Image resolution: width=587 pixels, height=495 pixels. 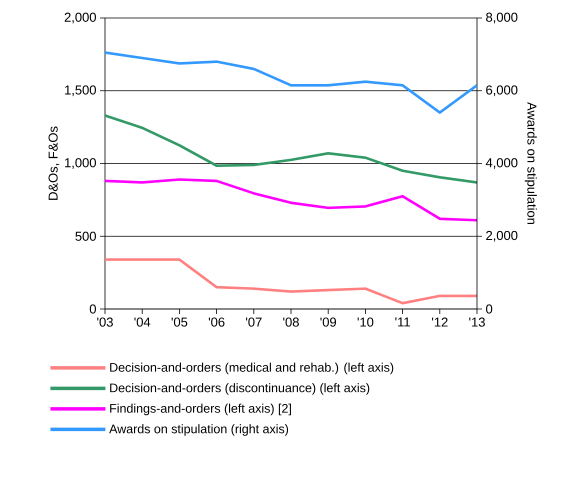 What do you see at coordinates (502, 163) in the screenshot?
I see `y2-tick-label: 4,000` at bounding box center [502, 163].